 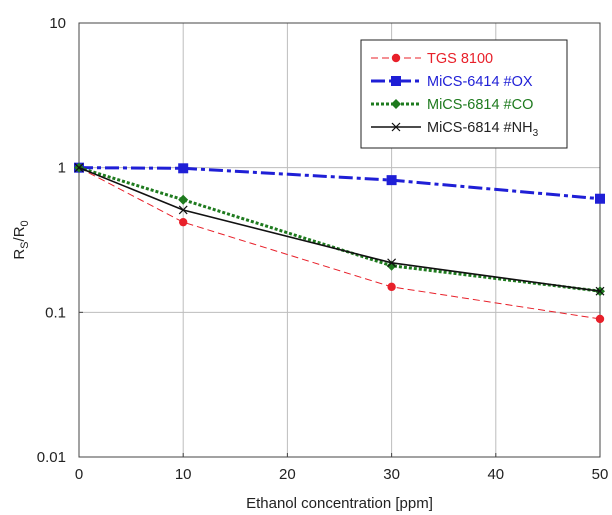 I want to click on y-tick-label: 0.1, so click(x=55, y=312).